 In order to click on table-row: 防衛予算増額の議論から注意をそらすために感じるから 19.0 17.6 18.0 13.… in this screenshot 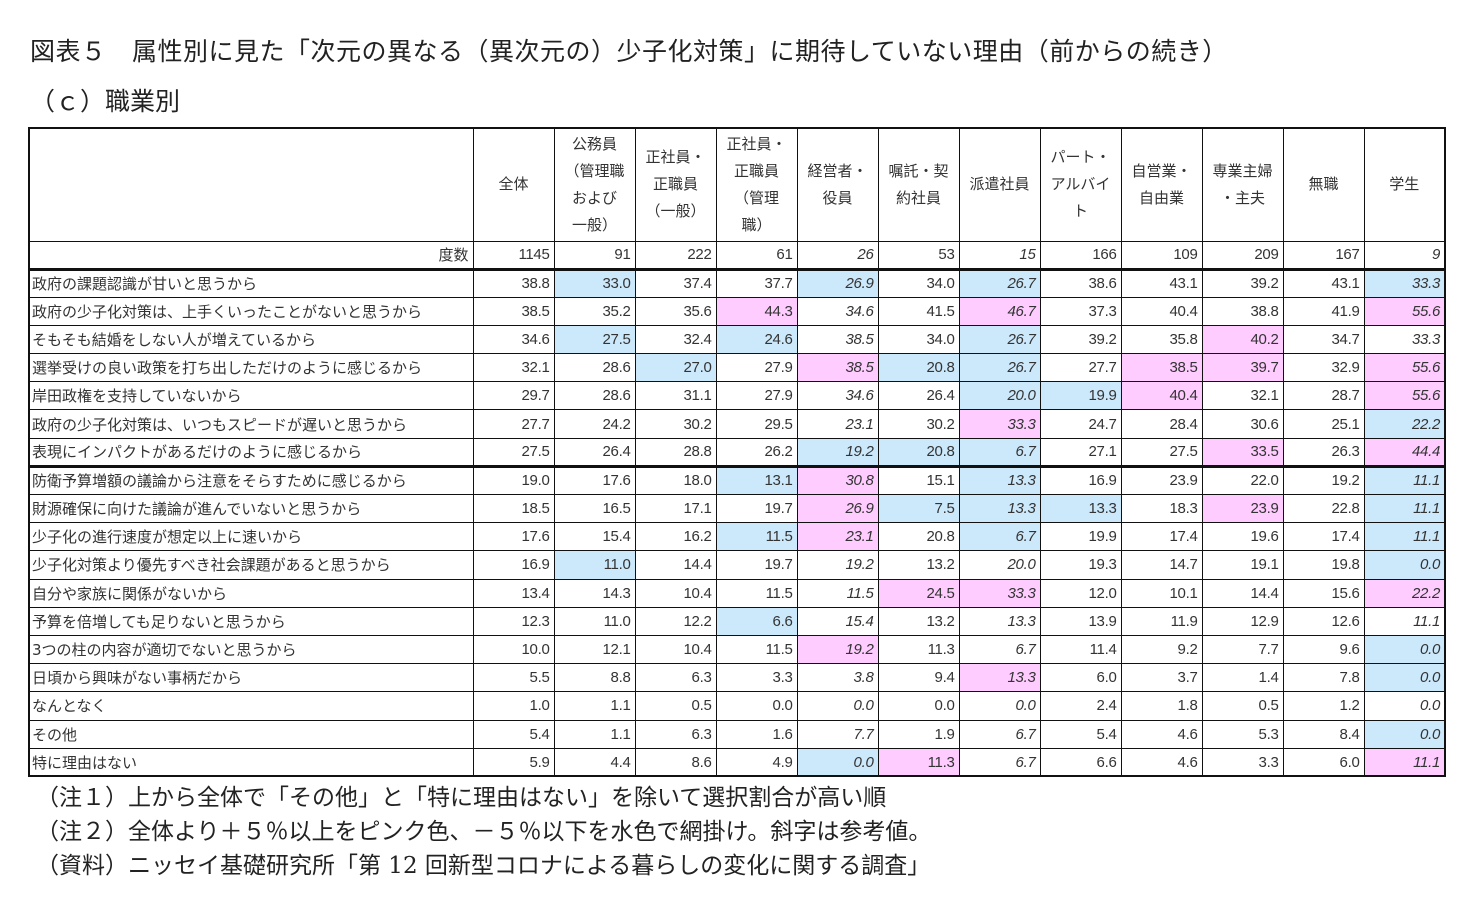, I will do `click(737, 480)`.